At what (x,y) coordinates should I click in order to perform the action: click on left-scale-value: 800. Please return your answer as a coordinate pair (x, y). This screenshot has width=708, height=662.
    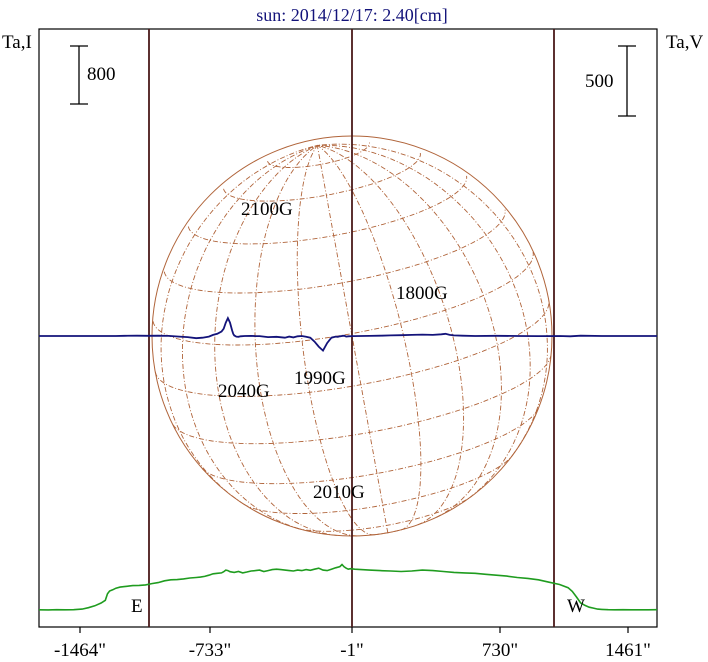
    Looking at the image, I should click on (101, 74).